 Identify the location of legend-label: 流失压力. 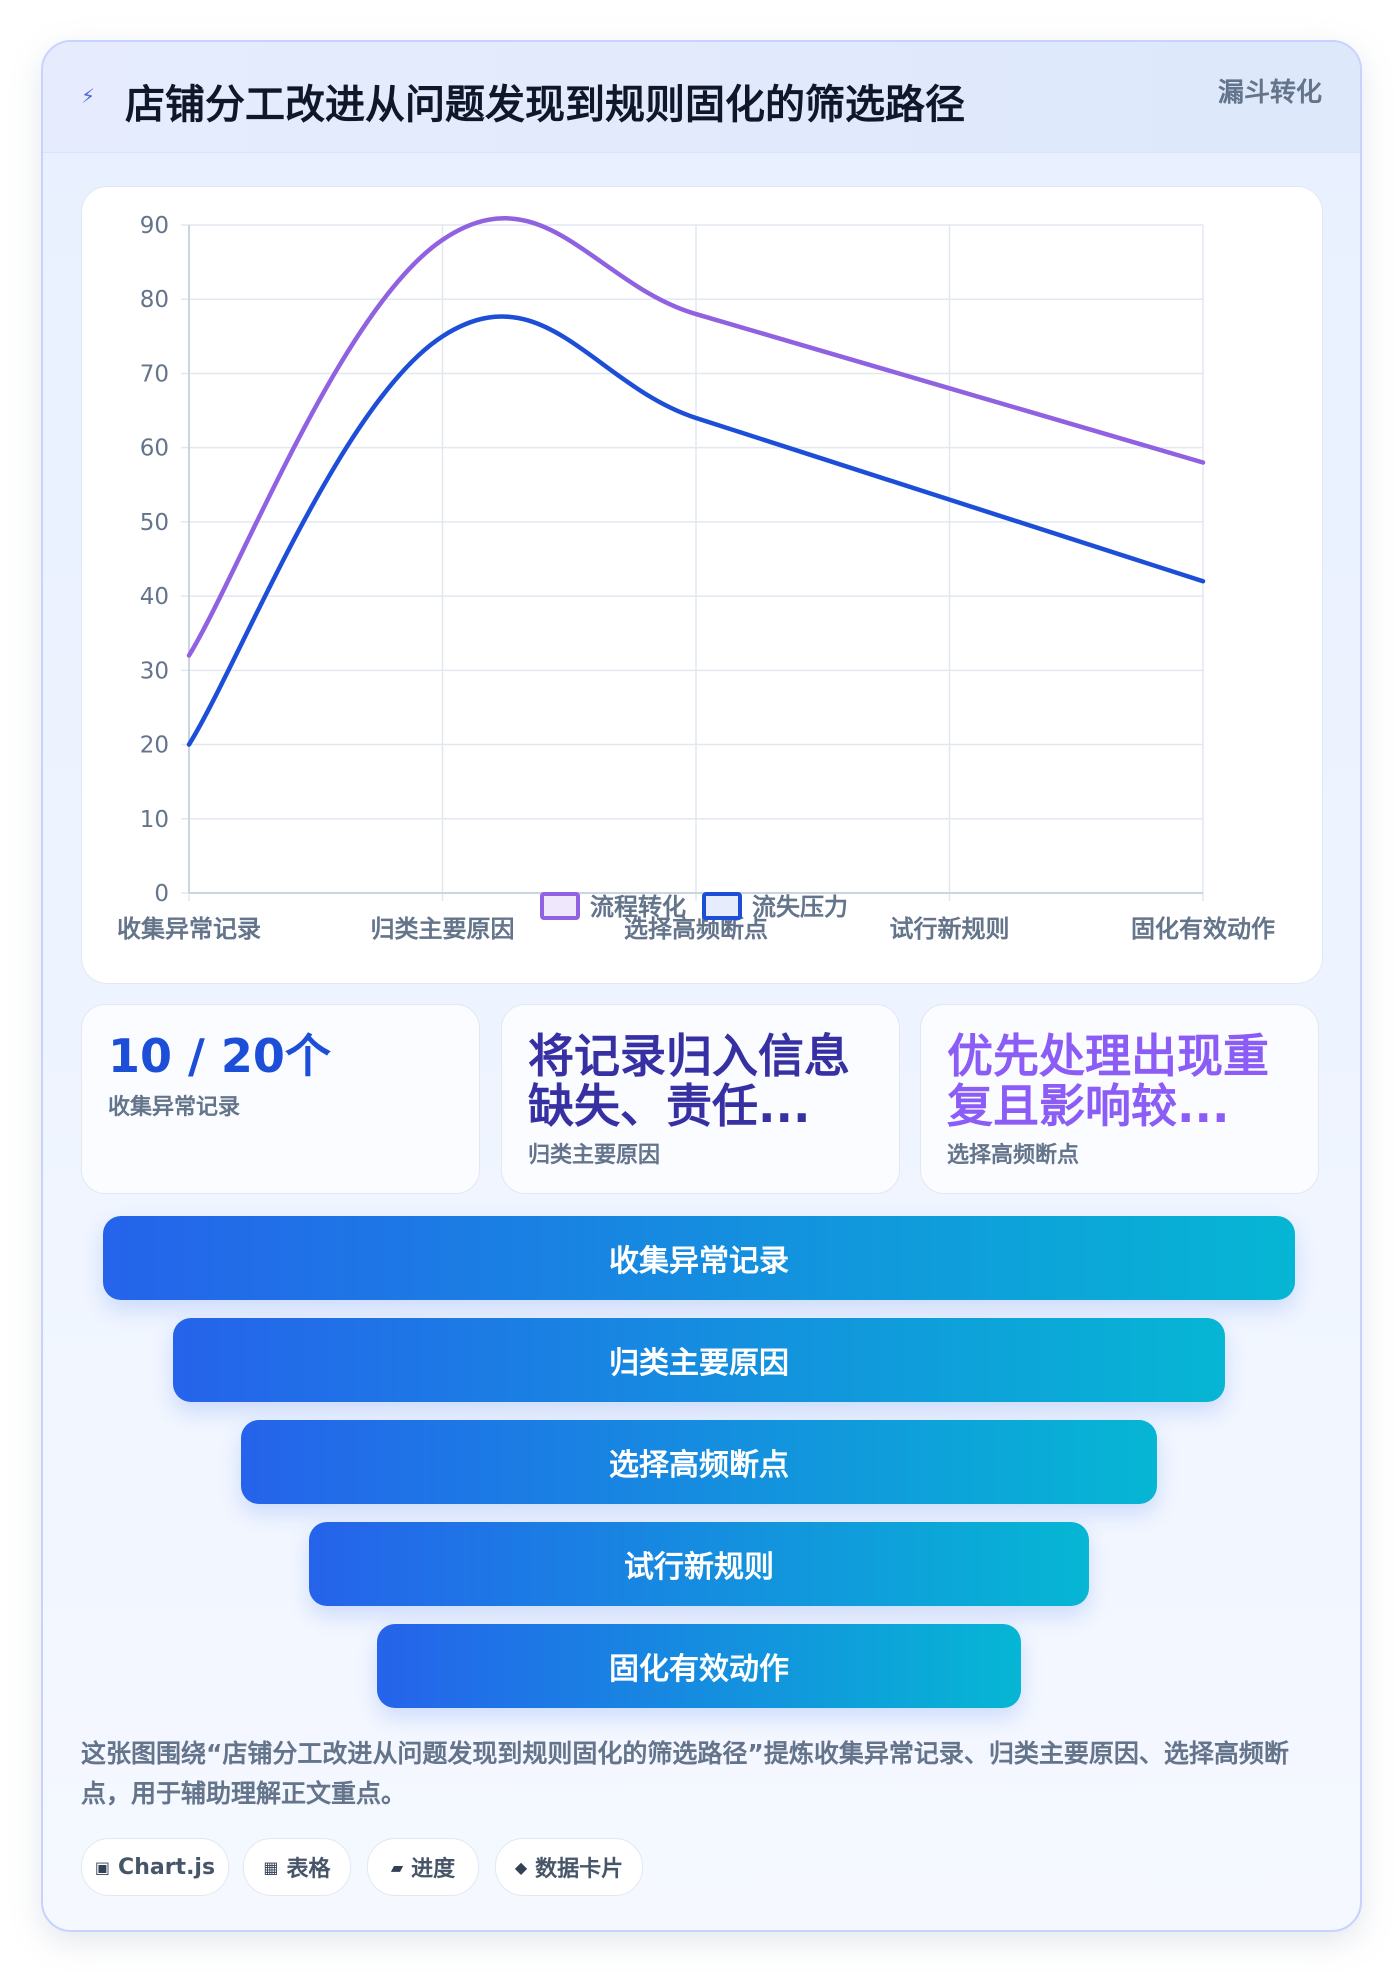
(800, 907).